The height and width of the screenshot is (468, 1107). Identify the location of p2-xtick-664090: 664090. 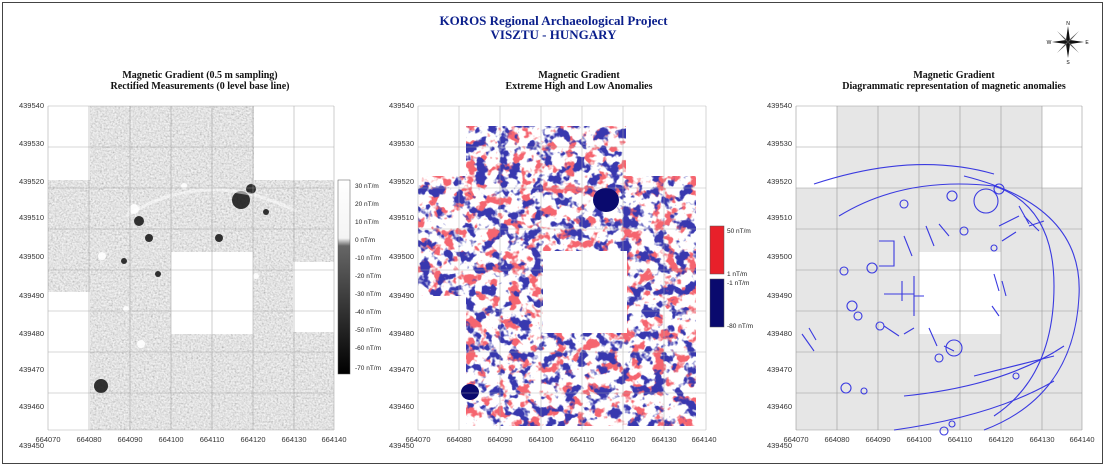
(499, 439).